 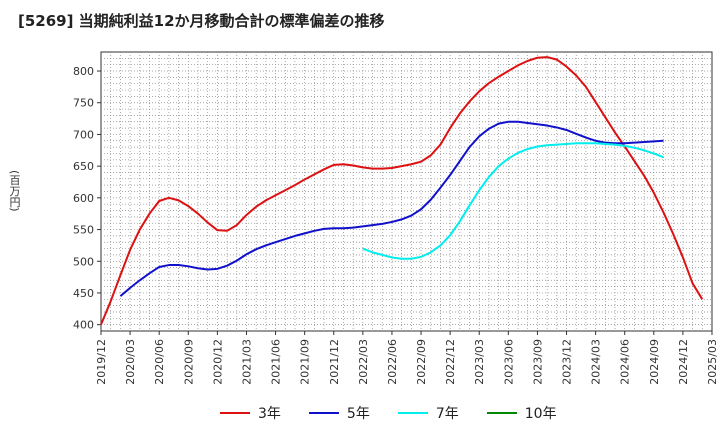 What do you see at coordinates (188, 362) in the screenshot?
I see `x-tick-label: 2020/09` at bounding box center [188, 362].